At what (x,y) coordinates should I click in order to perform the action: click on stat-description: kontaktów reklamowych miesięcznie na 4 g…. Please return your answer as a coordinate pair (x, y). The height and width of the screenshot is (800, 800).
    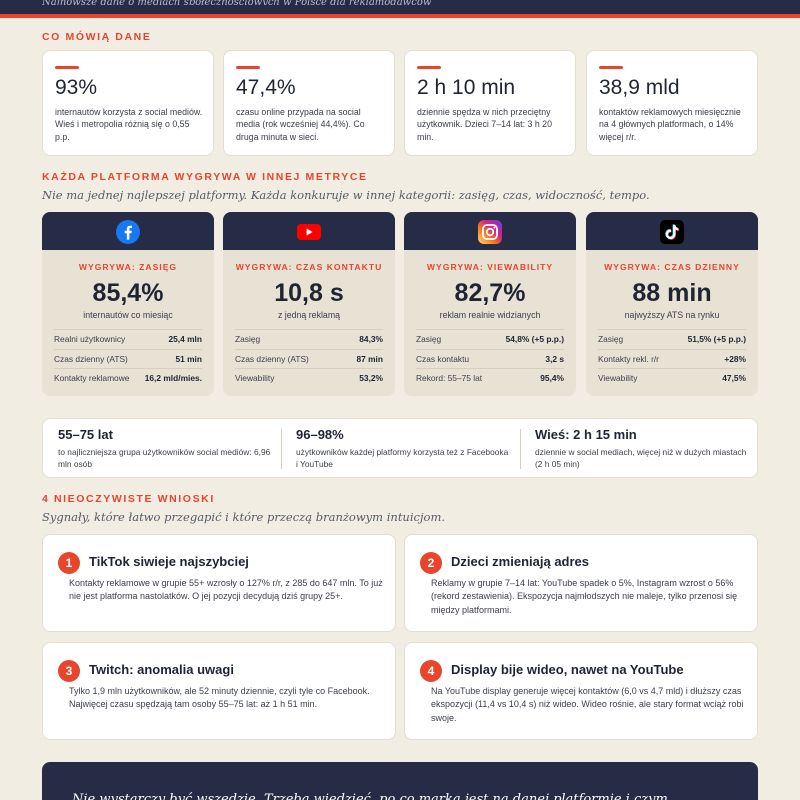
    Looking at the image, I should click on (670, 124).